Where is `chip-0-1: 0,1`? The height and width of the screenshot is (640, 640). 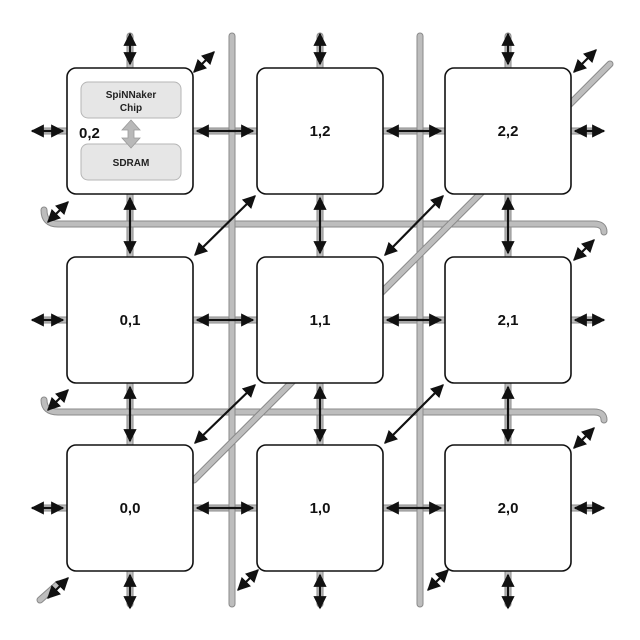 chip-0-1: 0,1 is located at coordinates (130, 320).